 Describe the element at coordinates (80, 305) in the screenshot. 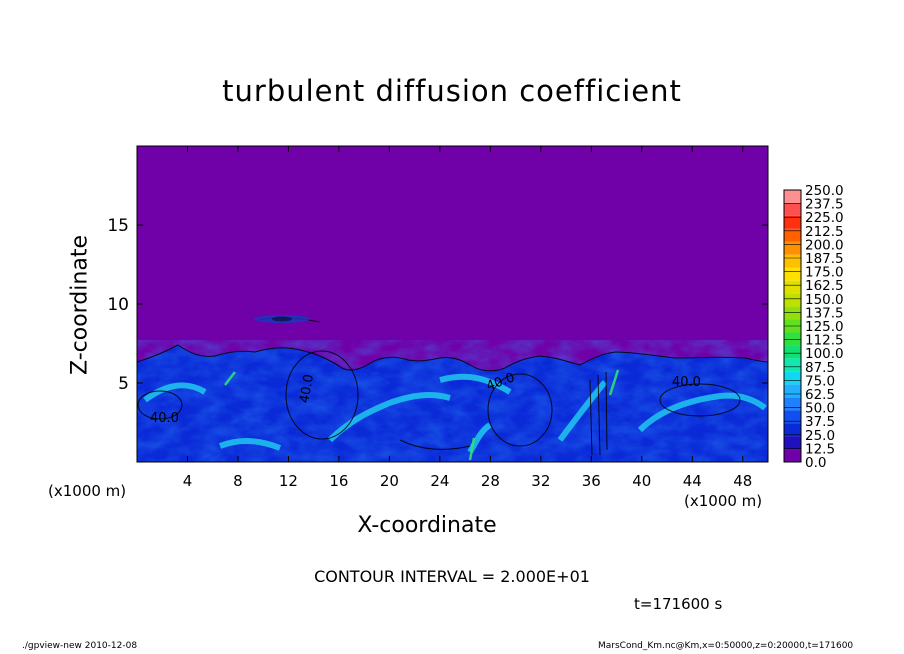

I see `y-axis-label: Z-coordinate` at that location.